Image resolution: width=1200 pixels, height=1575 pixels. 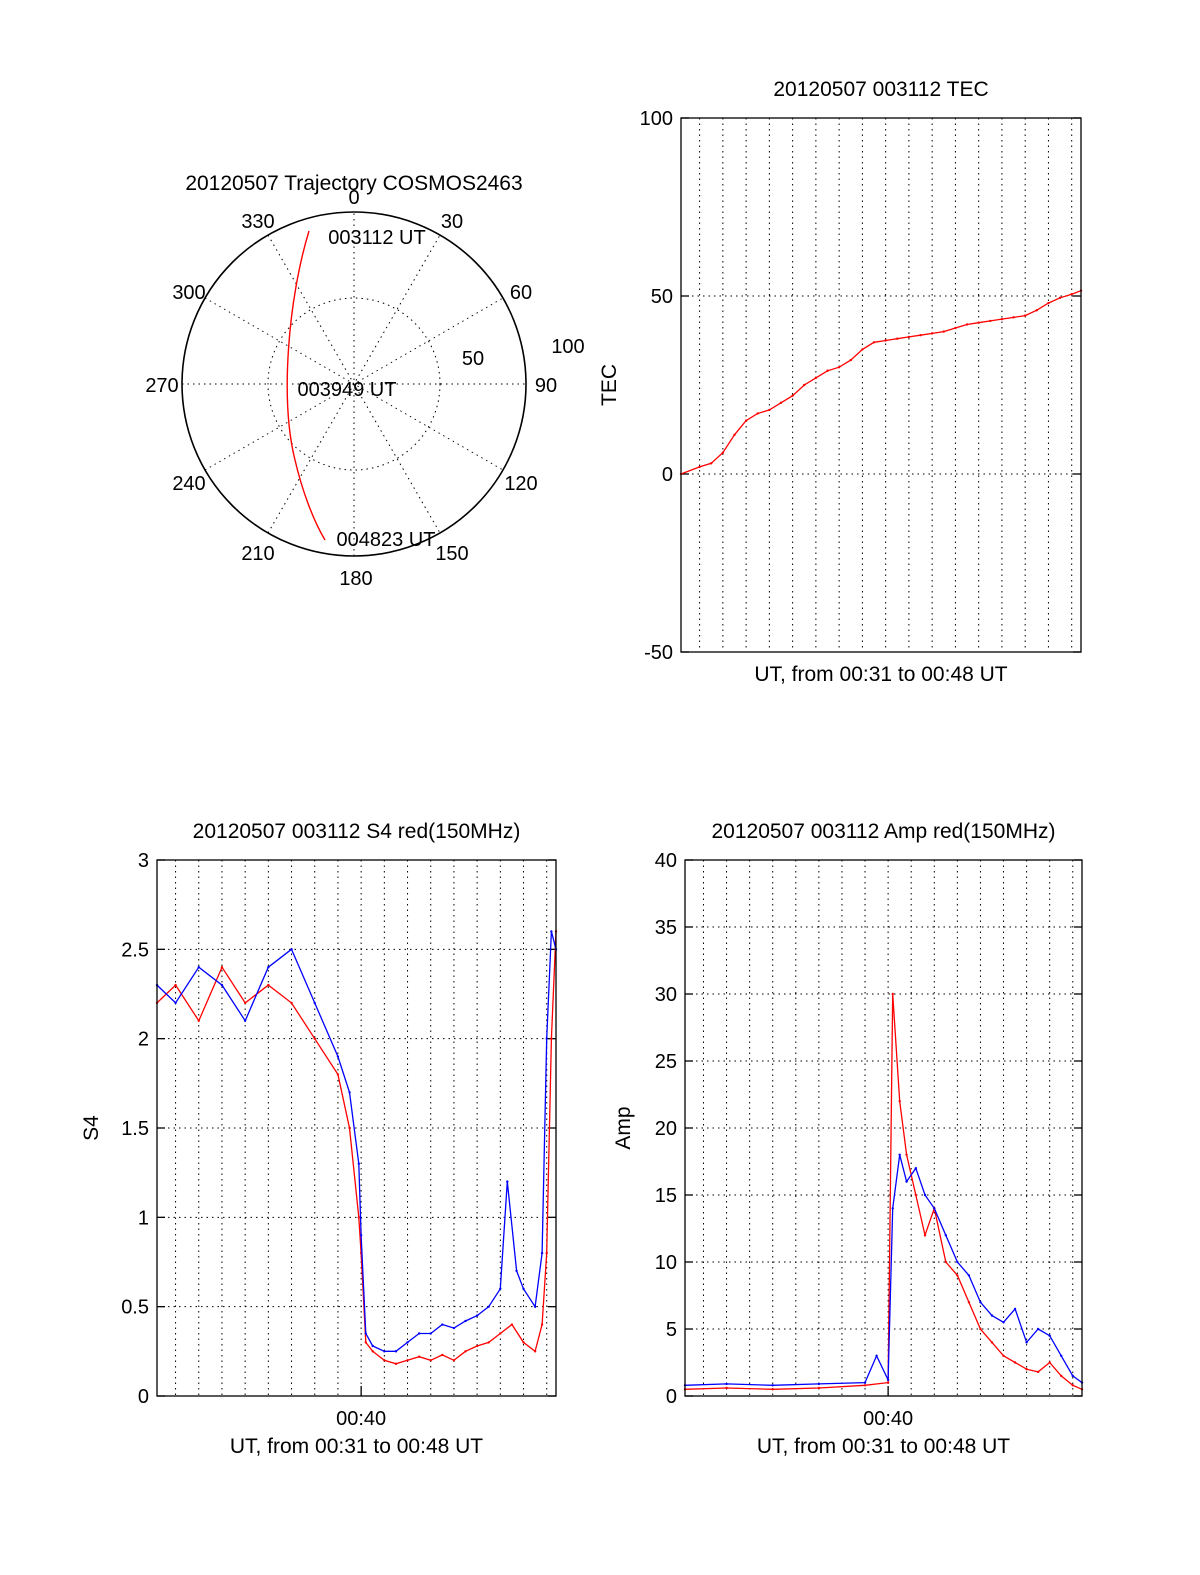 What do you see at coordinates (306, 385) in the screenshot?
I see `trajectory-path` at bounding box center [306, 385].